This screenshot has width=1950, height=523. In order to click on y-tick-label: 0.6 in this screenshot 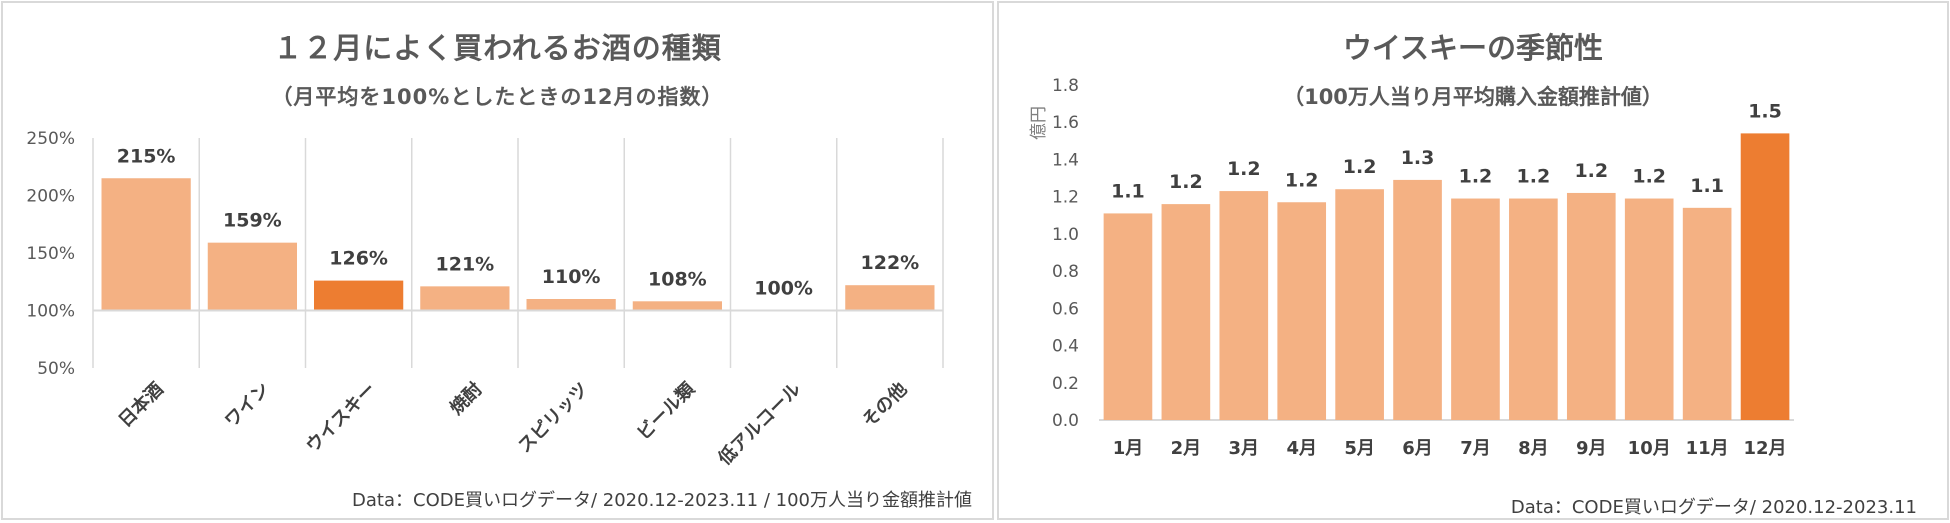, I will do `click(1065, 309)`.